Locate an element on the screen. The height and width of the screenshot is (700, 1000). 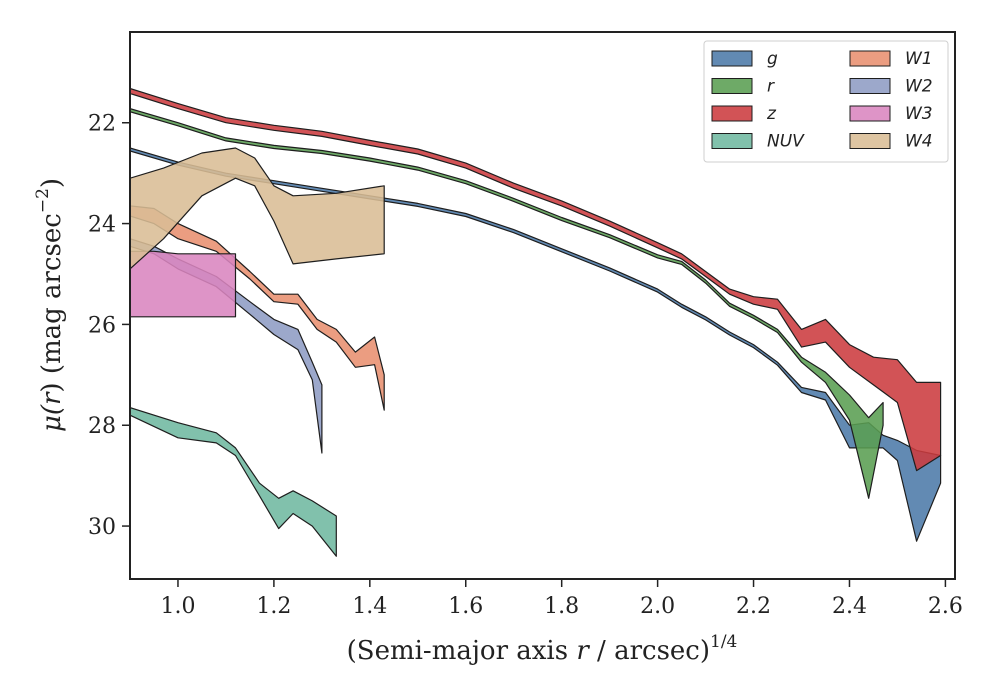
y-tick-label: 24 is located at coordinates (102, 225).